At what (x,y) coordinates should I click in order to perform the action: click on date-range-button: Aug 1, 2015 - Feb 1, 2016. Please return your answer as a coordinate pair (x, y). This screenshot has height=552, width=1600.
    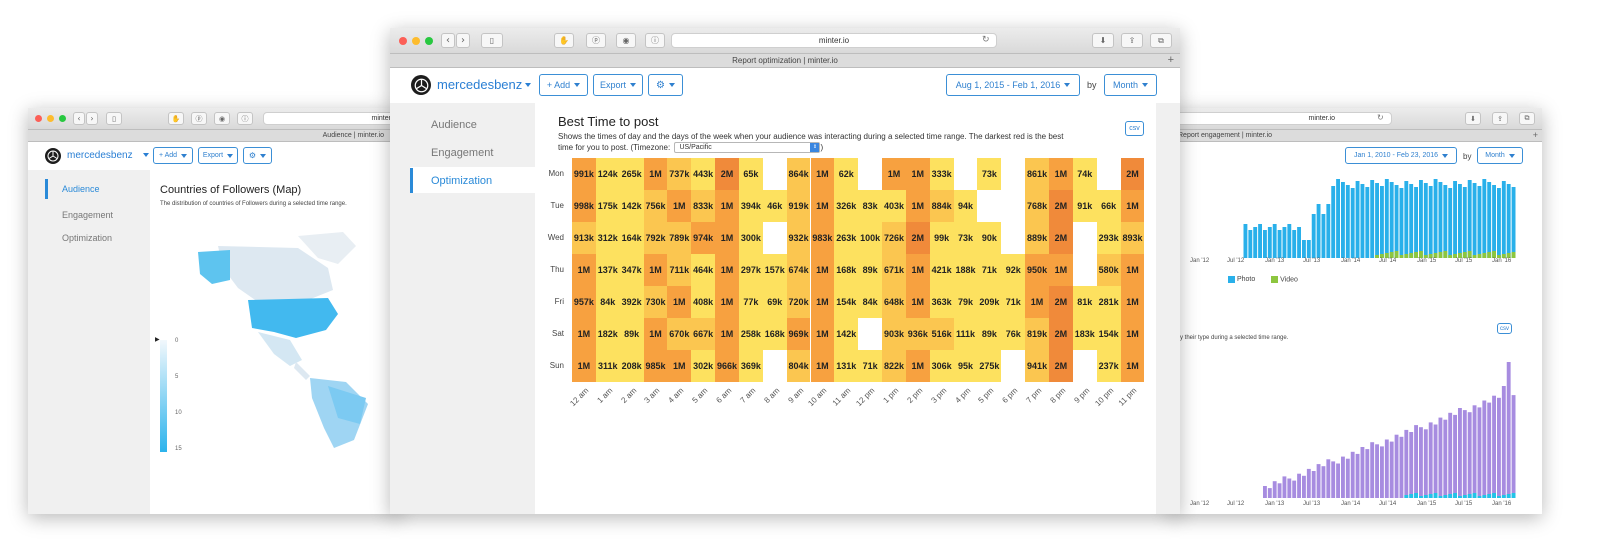
    Looking at the image, I should click on (1013, 85).